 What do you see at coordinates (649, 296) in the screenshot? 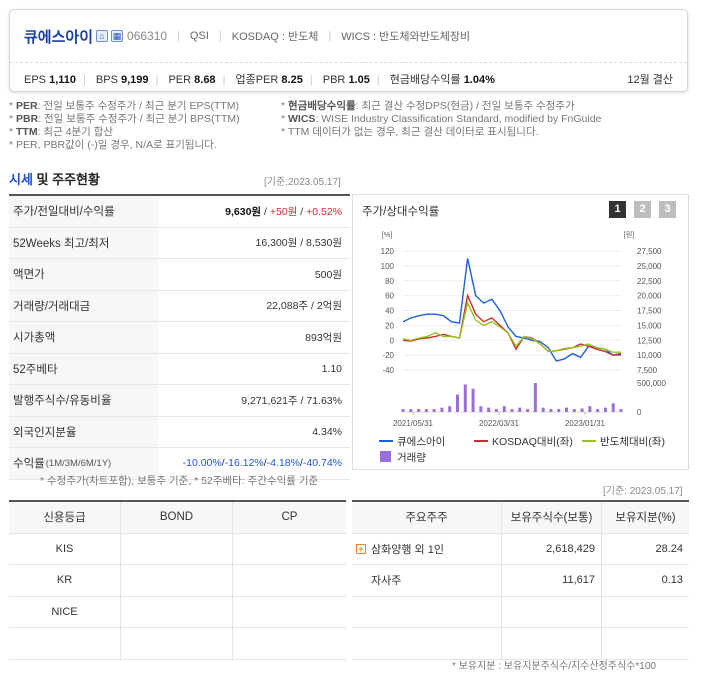
I see `right-tick-label: 20,000` at bounding box center [649, 296].